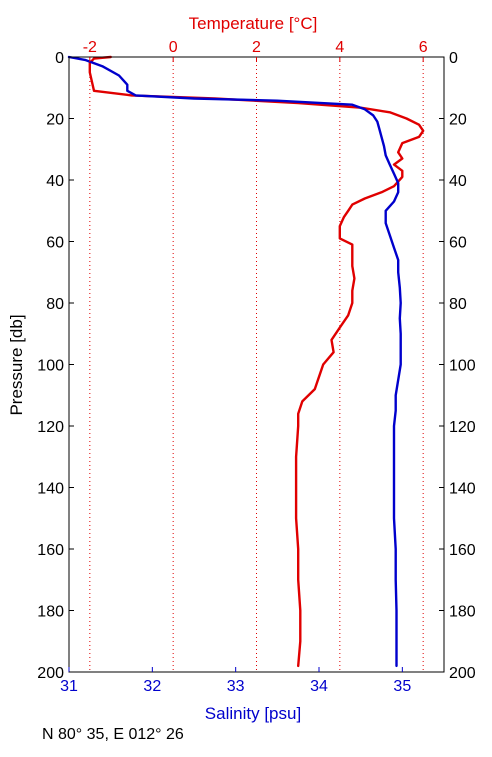  I want to click on pressure-tick-label-right: 200, so click(462, 673).